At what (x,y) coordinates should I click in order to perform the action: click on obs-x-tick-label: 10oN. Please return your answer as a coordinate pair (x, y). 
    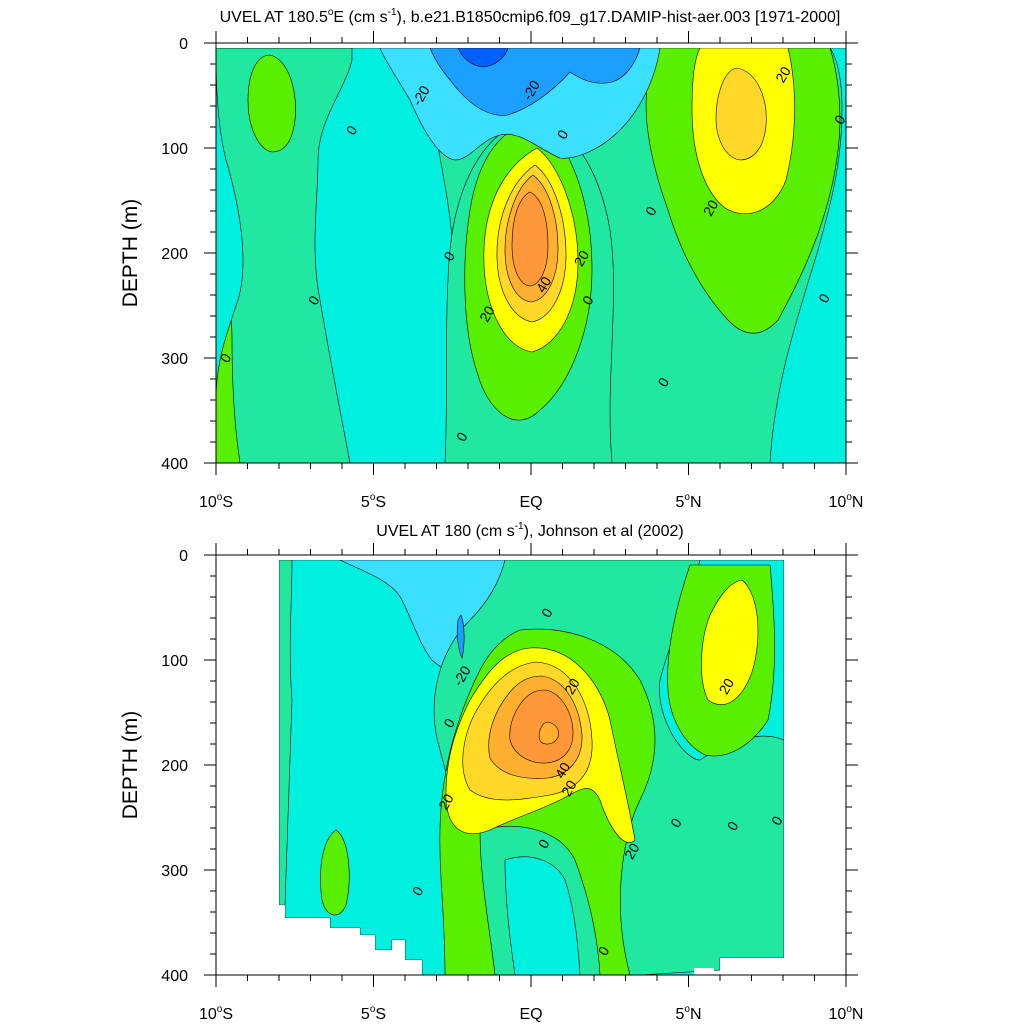
    Looking at the image, I should click on (846, 1013).